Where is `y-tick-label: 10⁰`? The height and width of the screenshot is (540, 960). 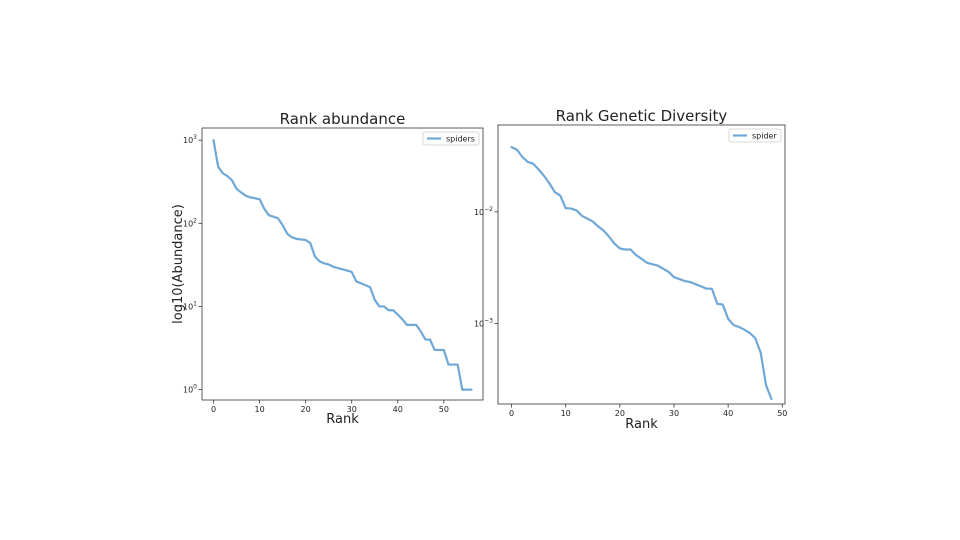 y-tick-label: 10⁰ is located at coordinates (190, 389).